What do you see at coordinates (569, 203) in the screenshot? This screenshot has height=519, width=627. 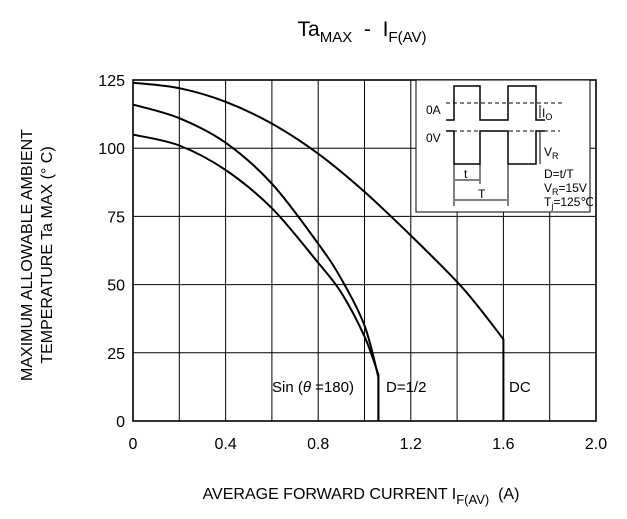 I see `inset-tj-value: Tj=125℃` at bounding box center [569, 203].